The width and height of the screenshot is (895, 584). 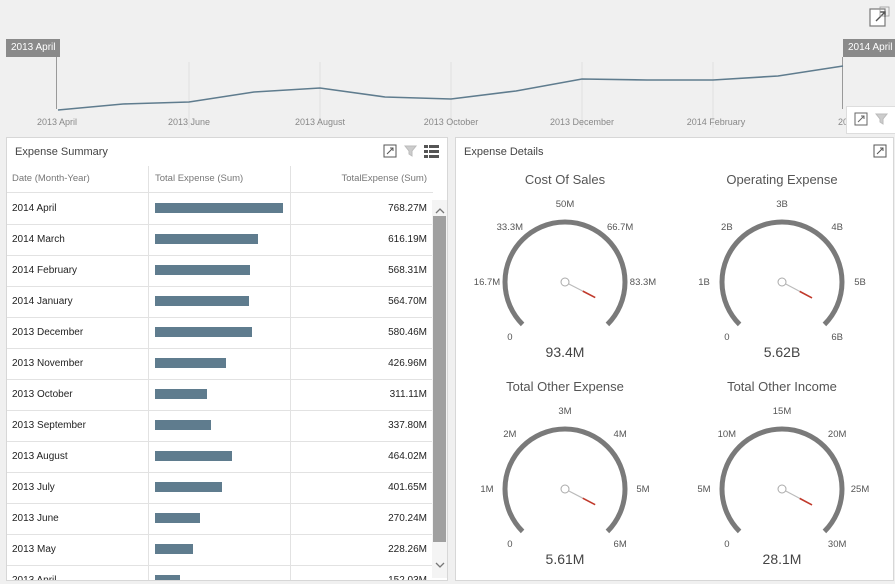 I want to click on range-start-tag: 2013 April, so click(x=33, y=48).